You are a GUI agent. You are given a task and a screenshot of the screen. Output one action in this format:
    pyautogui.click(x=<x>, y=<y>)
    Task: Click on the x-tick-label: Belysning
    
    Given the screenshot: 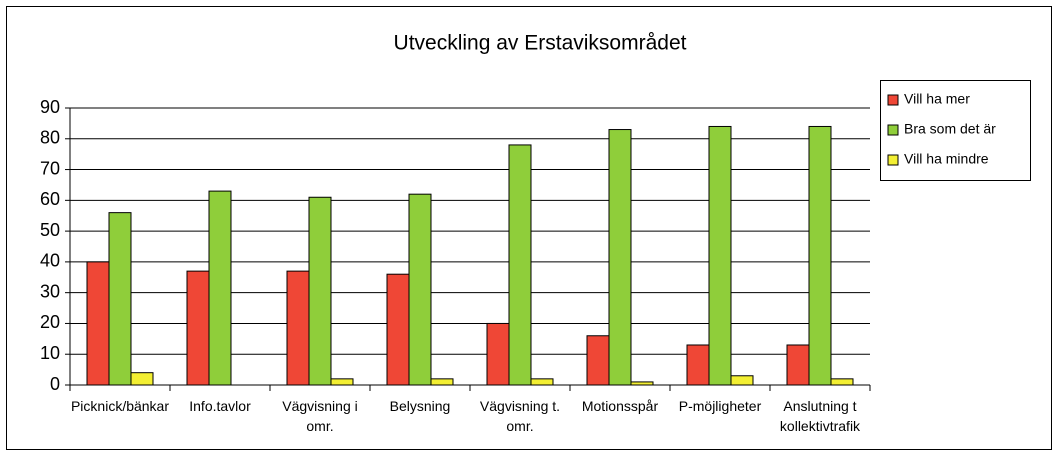 What is the action you would take?
    pyautogui.click(x=420, y=406)
    